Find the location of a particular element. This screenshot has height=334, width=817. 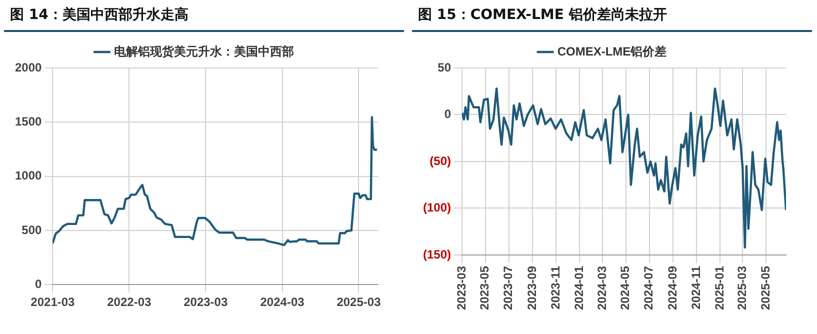

x-tick-label: 2024-09 is located at coordinates (672, 288).